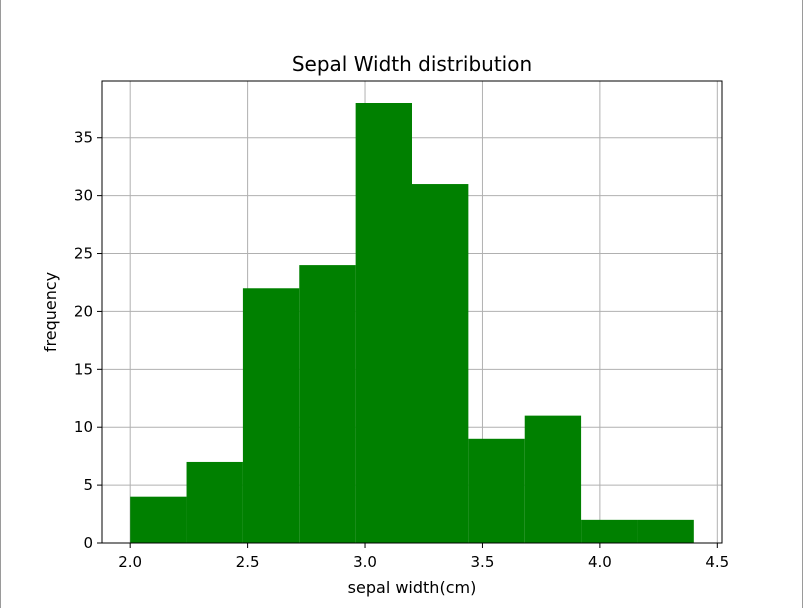 The image size is (803, 608). Describe the element at coordinates (83, 196) in the screenshot. I see `y-tick-label: 30` at that location.